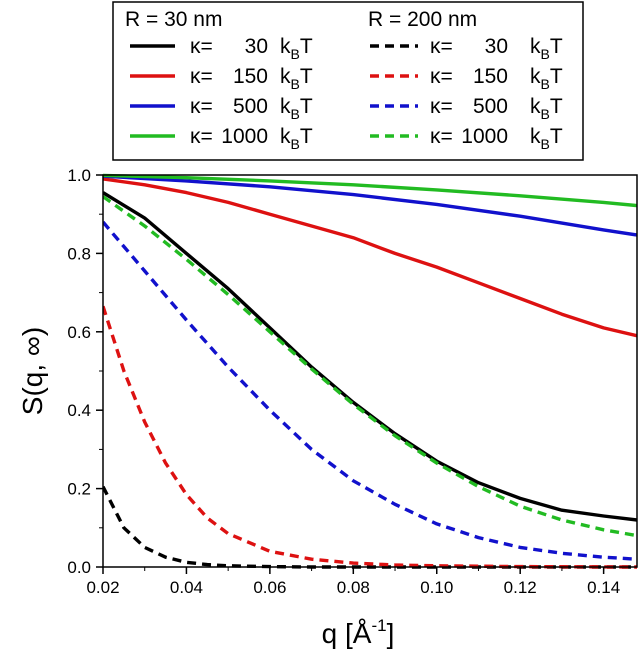 The height and width of the screenshot is (652, 640). What do you see at coordinates (370, 527) in the screenshot?
I see `series-line-R200nm-kappa30` at bounding box center [370, 527].